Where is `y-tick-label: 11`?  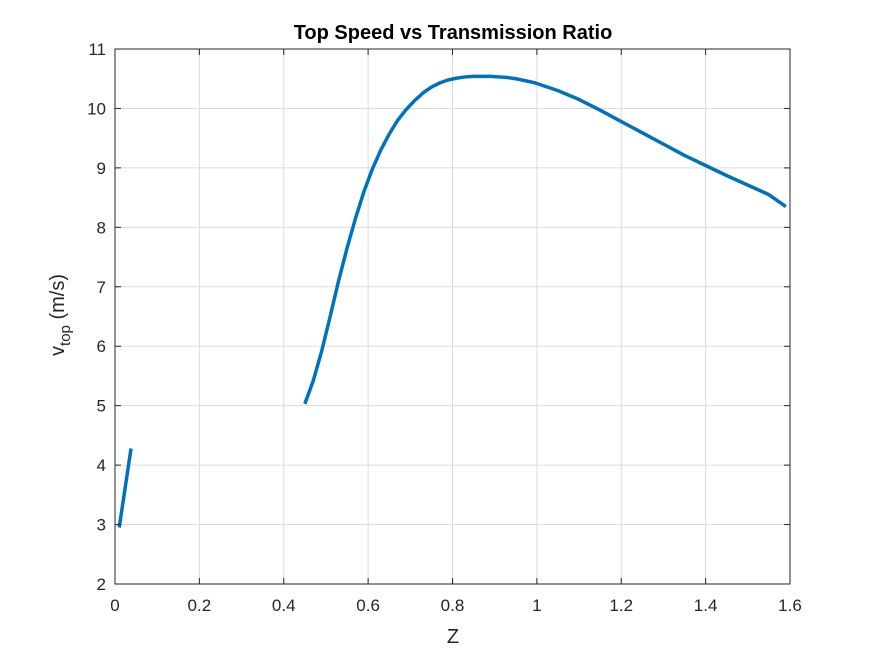 y-tick-label: 11 is located at coordinates (97, 49).